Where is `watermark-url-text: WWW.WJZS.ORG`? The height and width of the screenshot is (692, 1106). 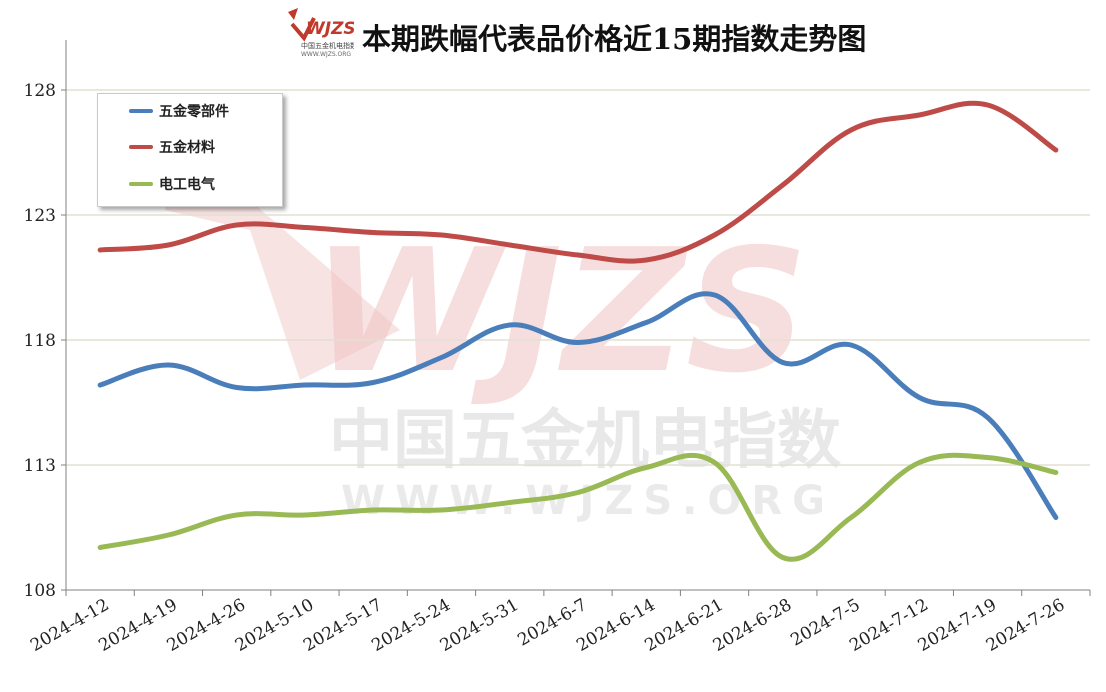 watermark-url-text: WWW.WJZS.ORG is located at coordinates (588, 501).